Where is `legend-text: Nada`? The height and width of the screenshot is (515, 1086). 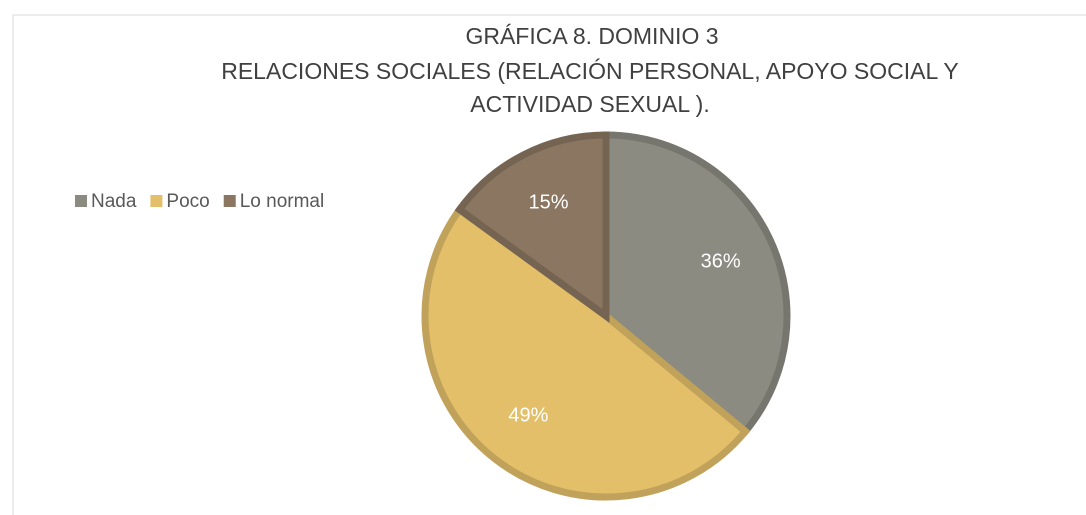
legend-text: Nada is located at coordinates (114, 201).